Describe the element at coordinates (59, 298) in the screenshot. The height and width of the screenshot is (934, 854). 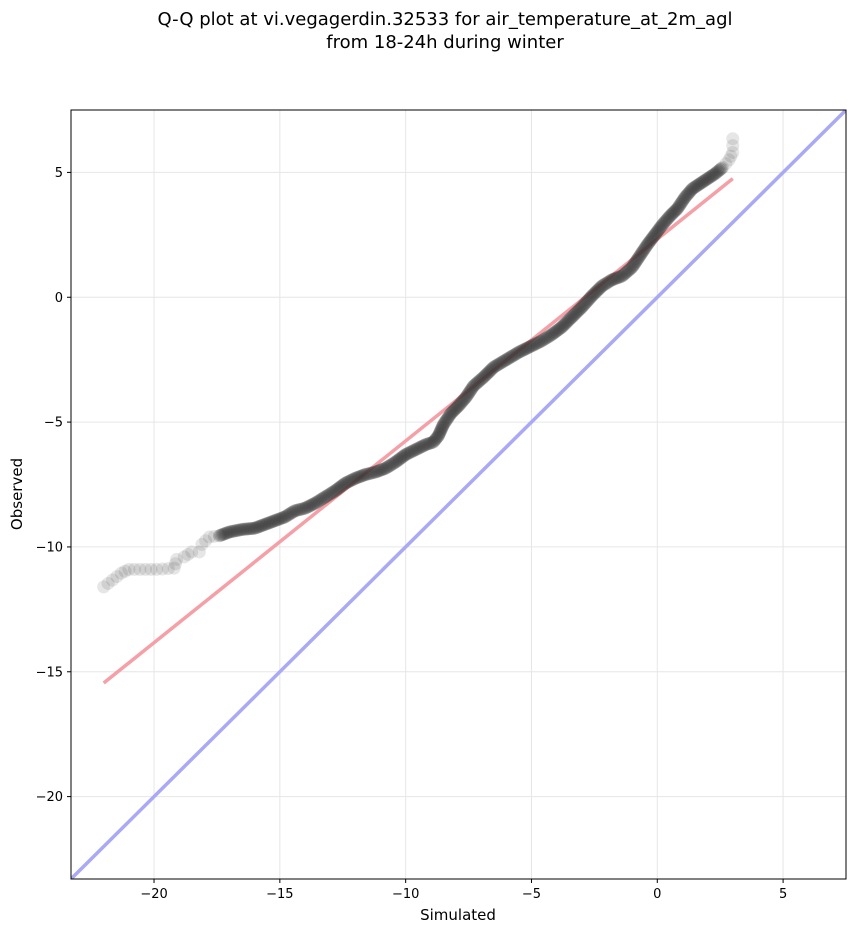
I see `y-tick-label: 0` at that location.